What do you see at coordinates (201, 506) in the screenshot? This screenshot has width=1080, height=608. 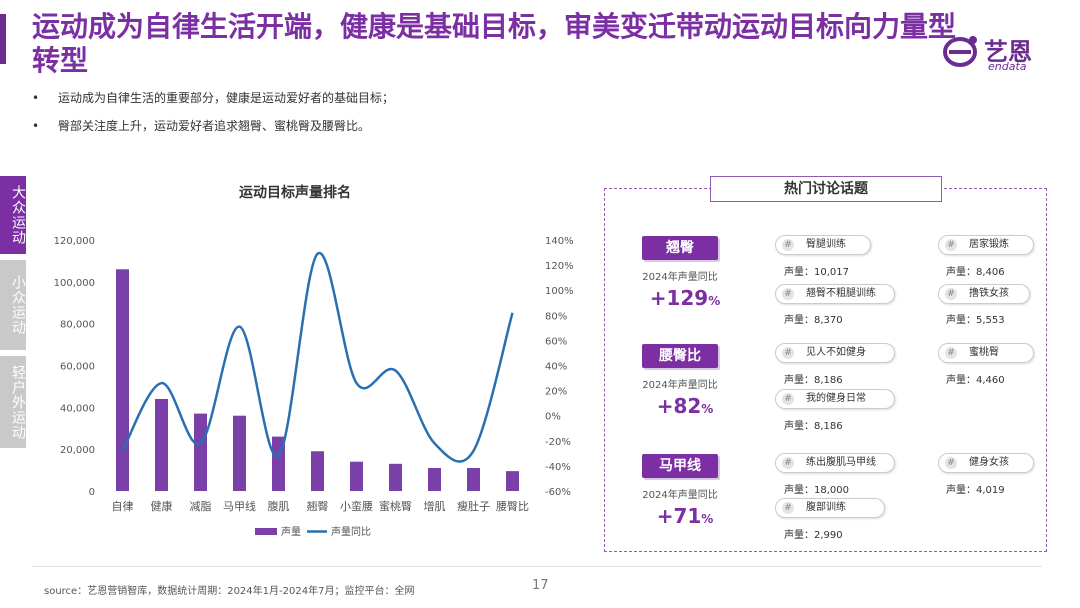 I see `category-label: 减脂` at bounding box center [201, 506].